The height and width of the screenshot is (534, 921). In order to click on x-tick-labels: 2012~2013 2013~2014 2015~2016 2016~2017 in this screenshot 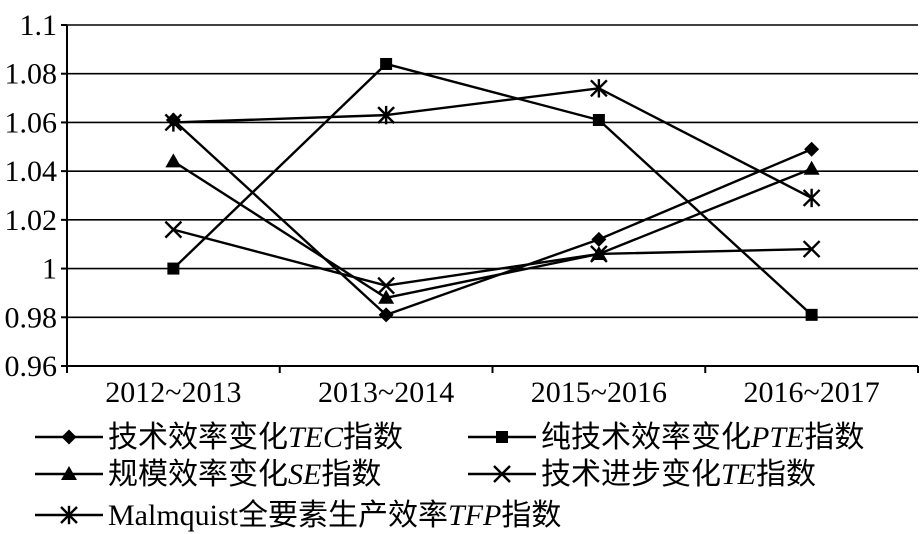, I will do `click(492, 392)`.